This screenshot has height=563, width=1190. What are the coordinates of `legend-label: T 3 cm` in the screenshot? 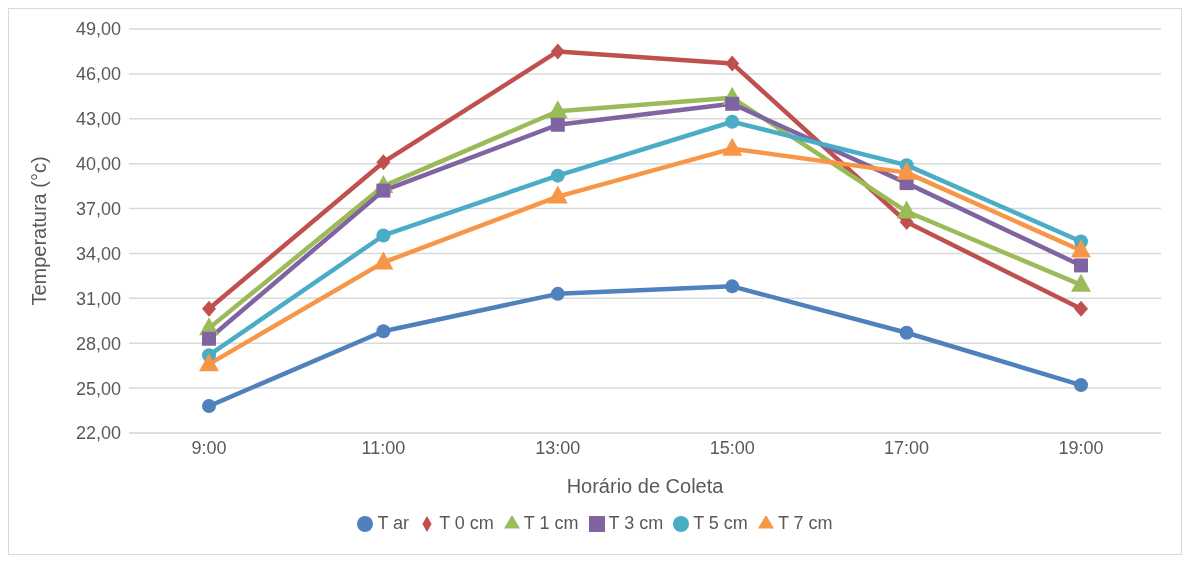 It's located at (636, 523).